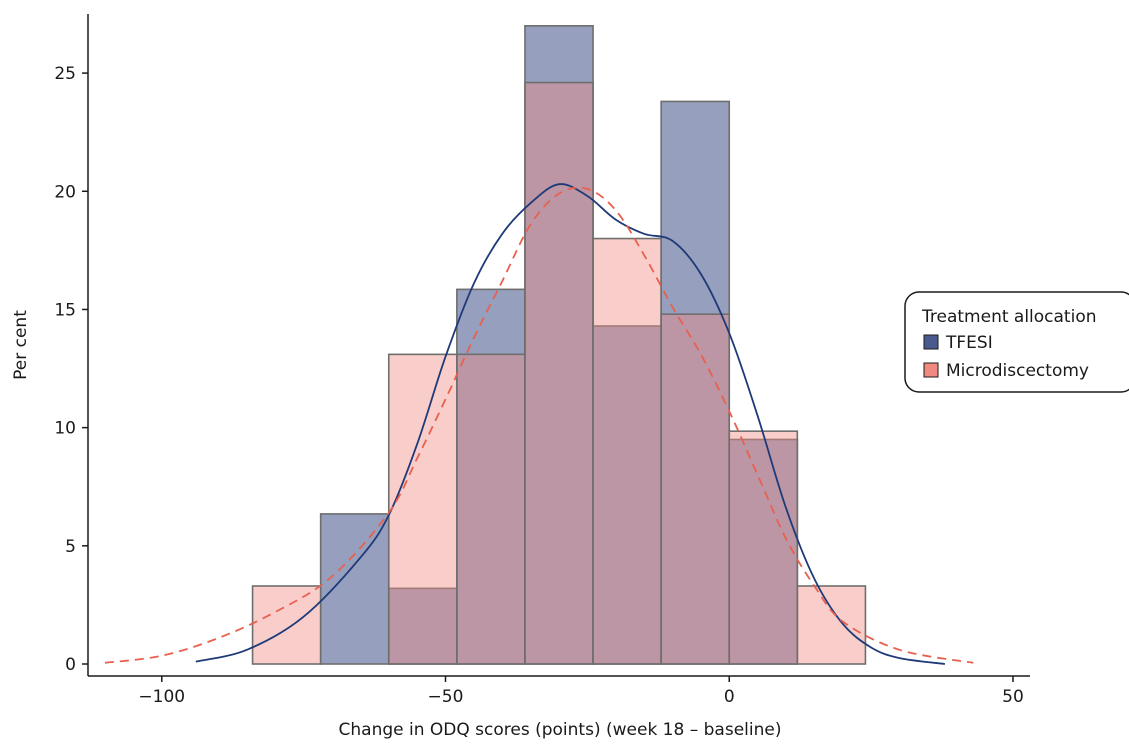 The image size is (1129, 749). I want to click on y-tick-label: 10, so click(65, 429).